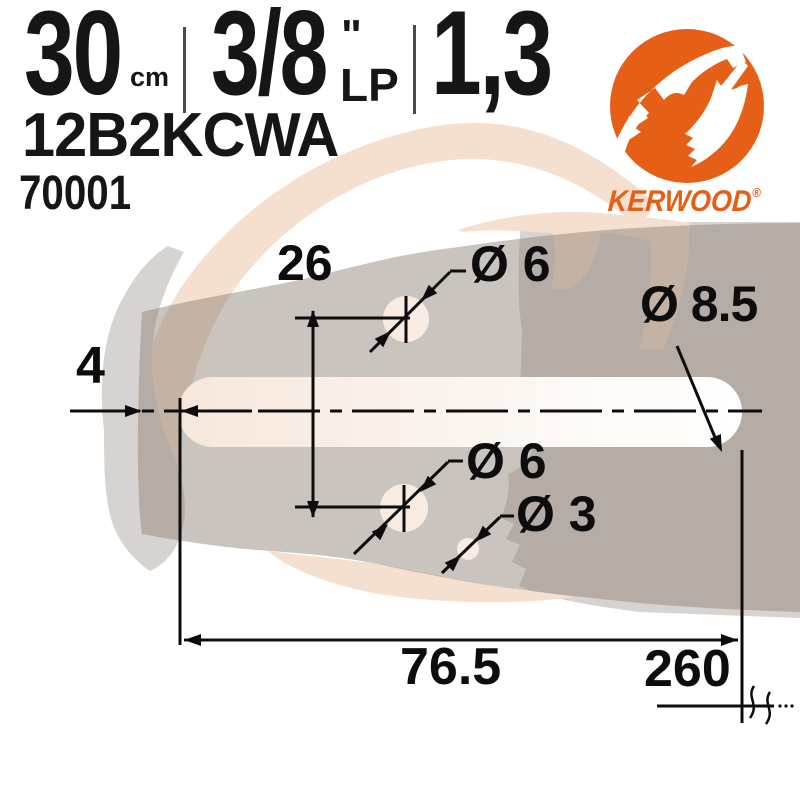  I want to click on product-reference: 70001, so click(75, 193).